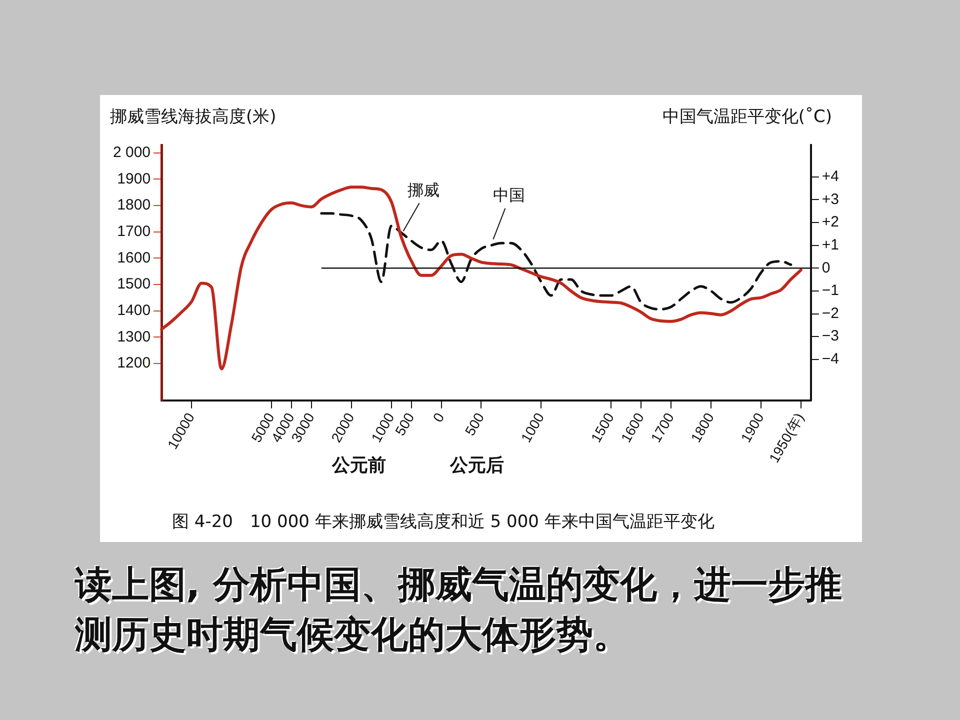 Image resolution: width=960 pixels, height=720 pixels. I want to click on x-tick-label: 0, so click(438, 417).